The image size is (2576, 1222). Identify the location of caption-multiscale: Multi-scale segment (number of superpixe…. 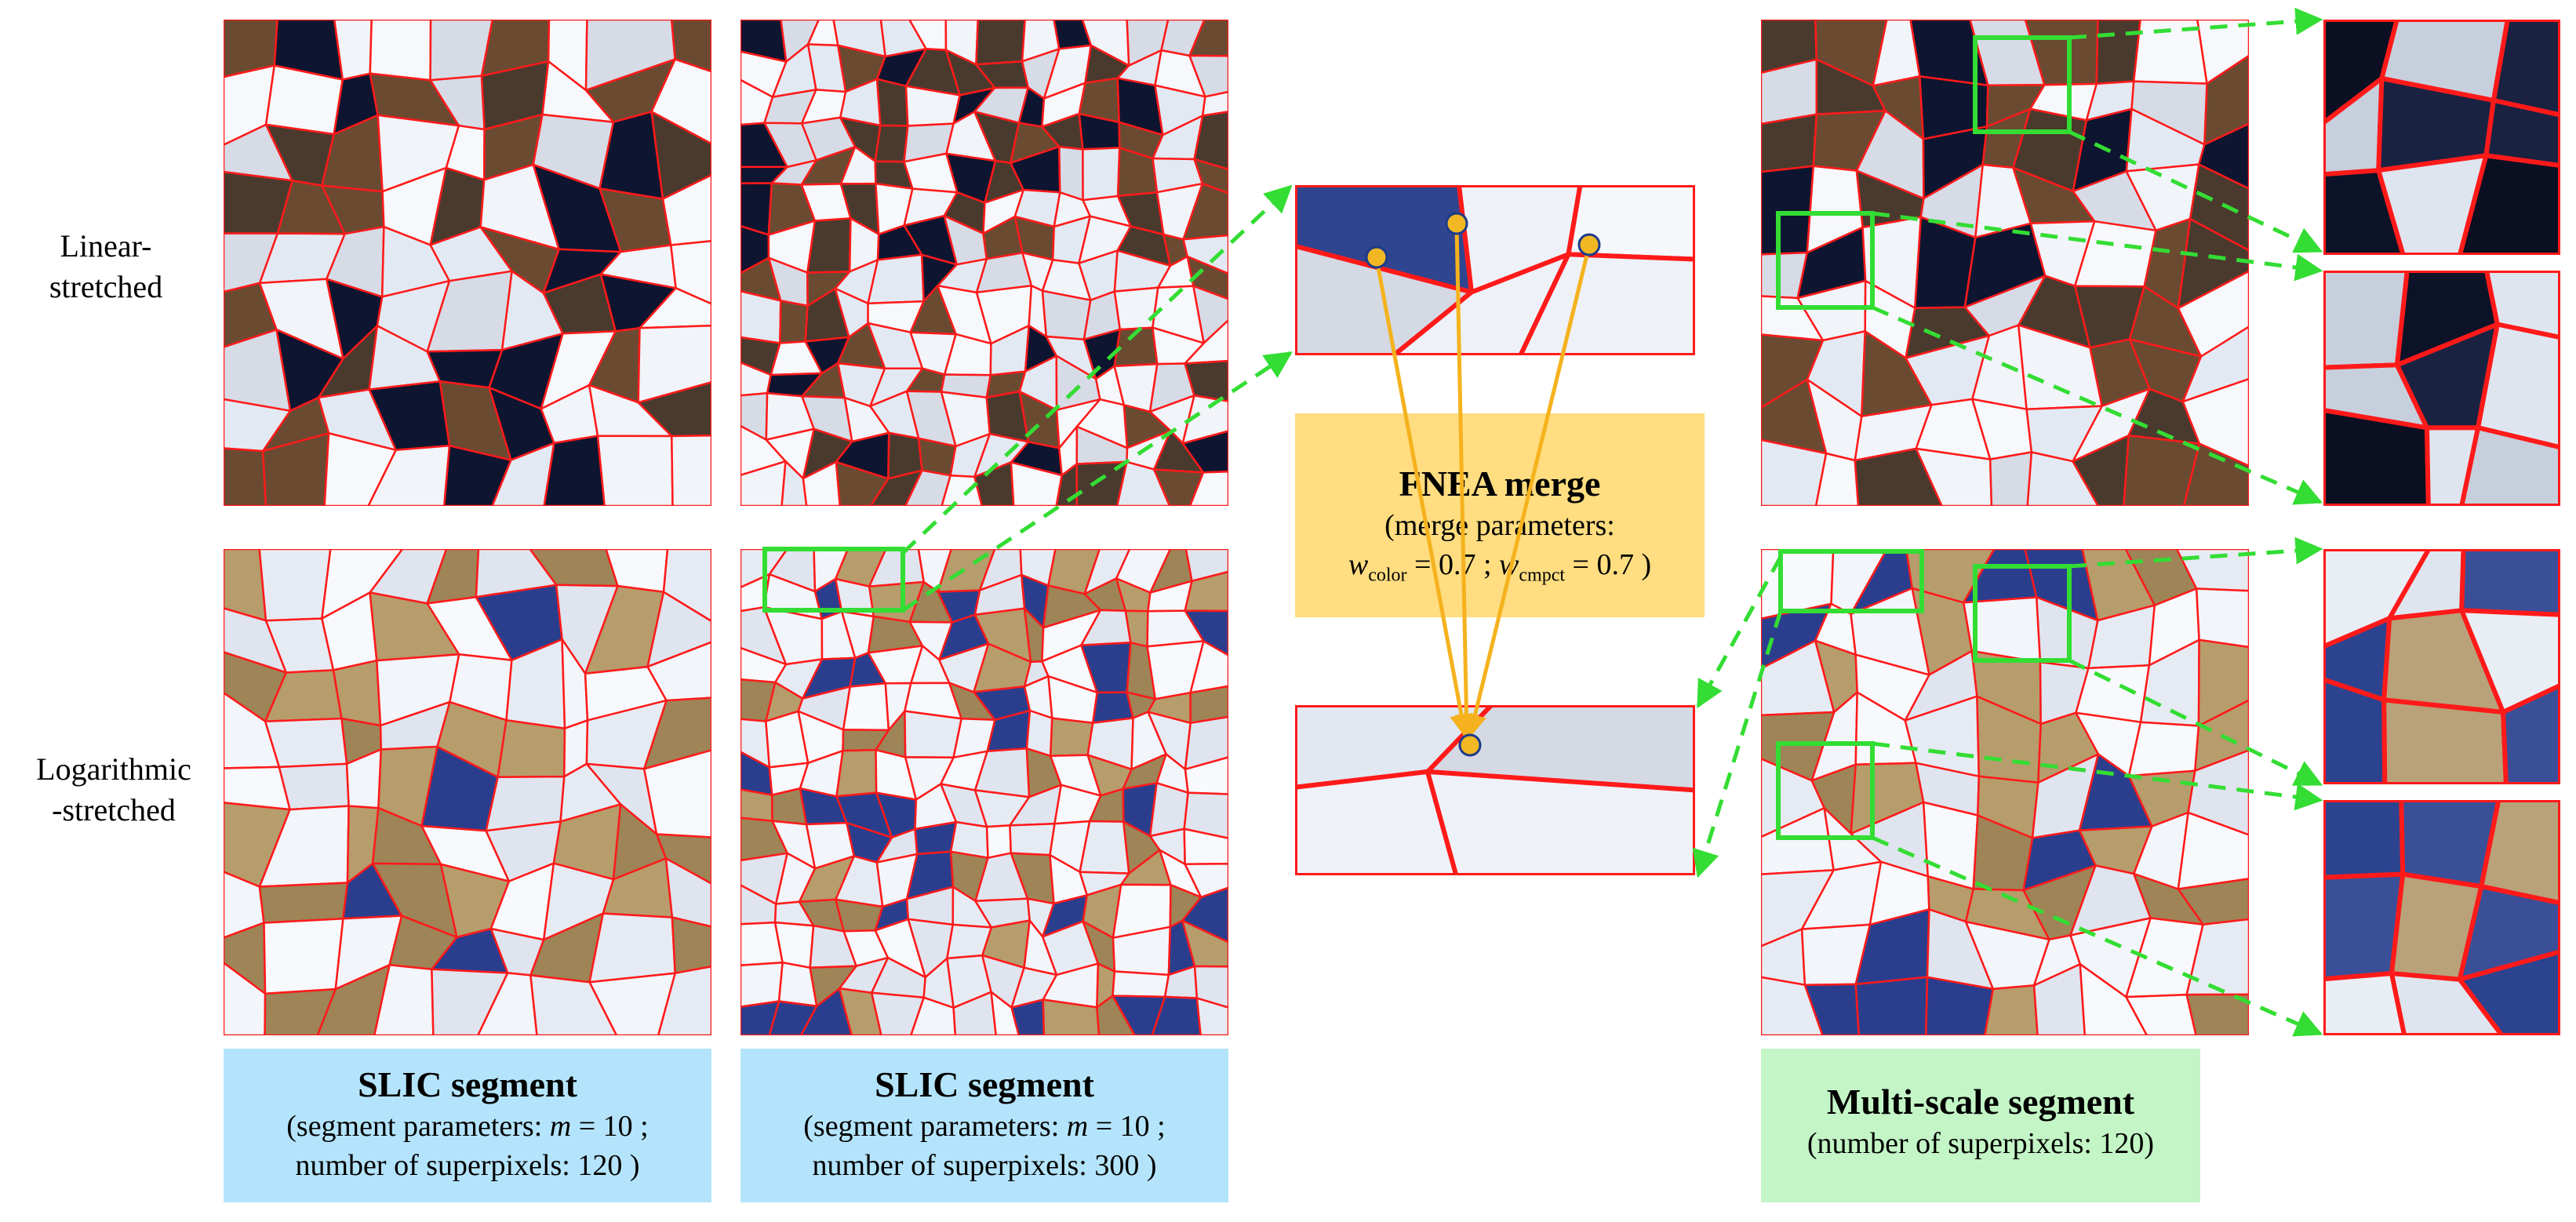
(1980, 1125).